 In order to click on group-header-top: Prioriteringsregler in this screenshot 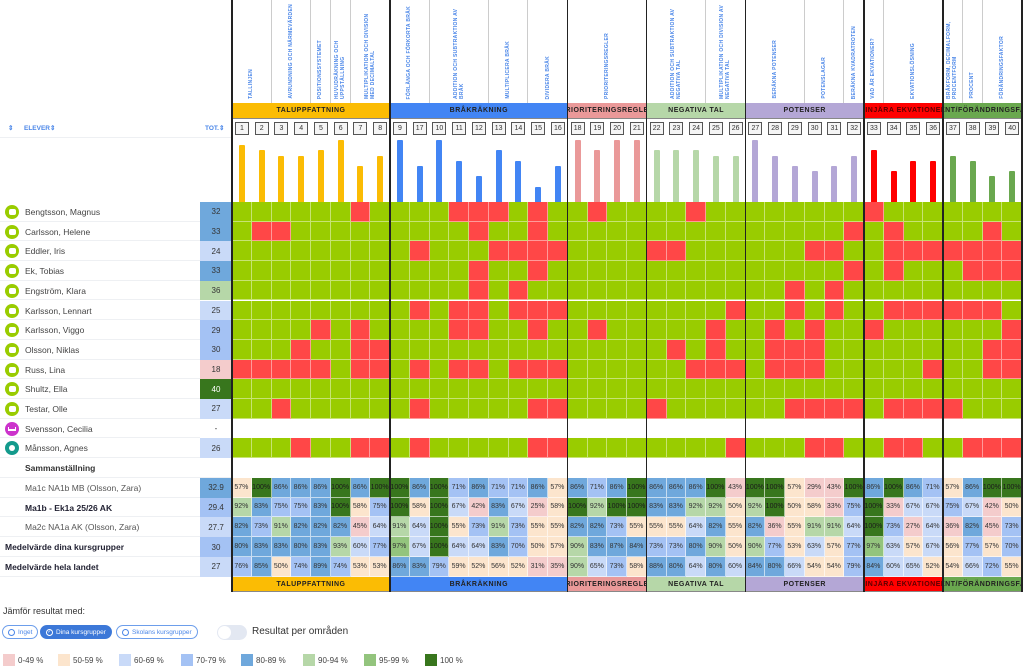, I will do `click(607, 111)`.